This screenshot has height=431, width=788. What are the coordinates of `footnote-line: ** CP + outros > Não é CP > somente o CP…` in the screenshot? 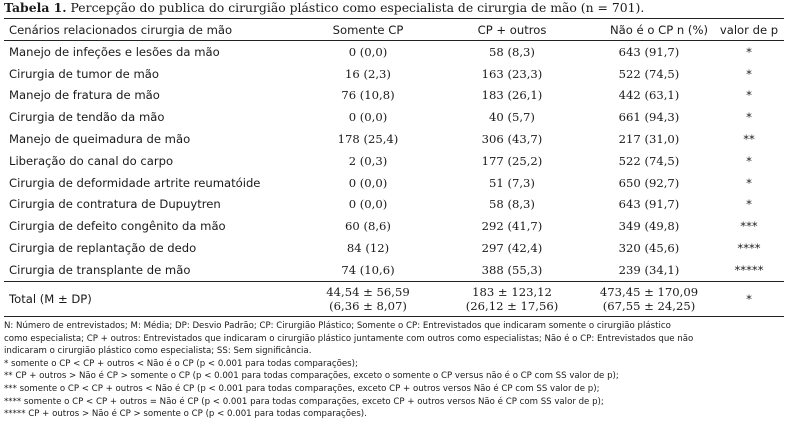 It's located at (311, 376).